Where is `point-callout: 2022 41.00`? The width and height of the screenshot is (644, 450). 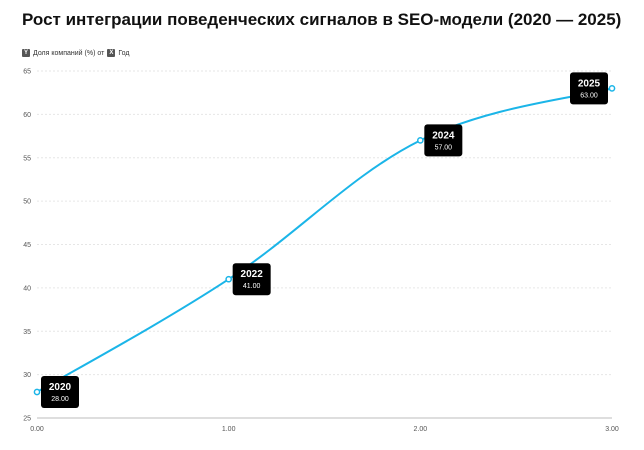 point-callout: 2022 41.00 is located at coordinates (251, 279).